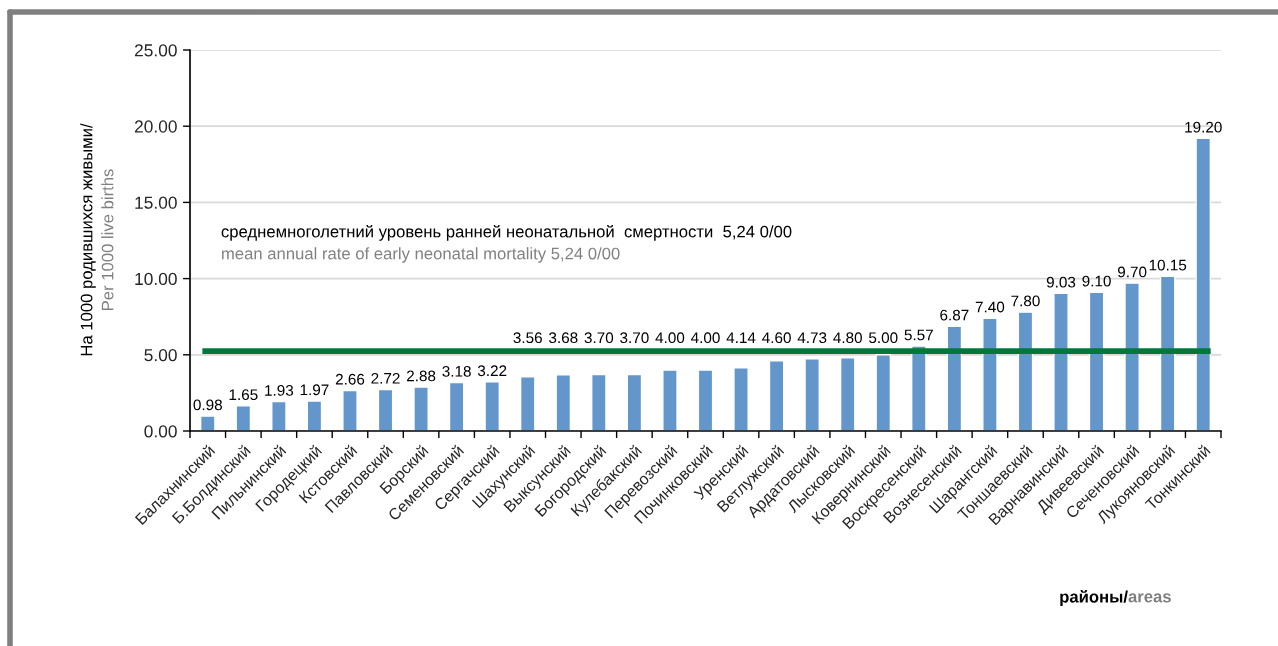  I want to click on data-label: 7.80, so click(1025, 301).